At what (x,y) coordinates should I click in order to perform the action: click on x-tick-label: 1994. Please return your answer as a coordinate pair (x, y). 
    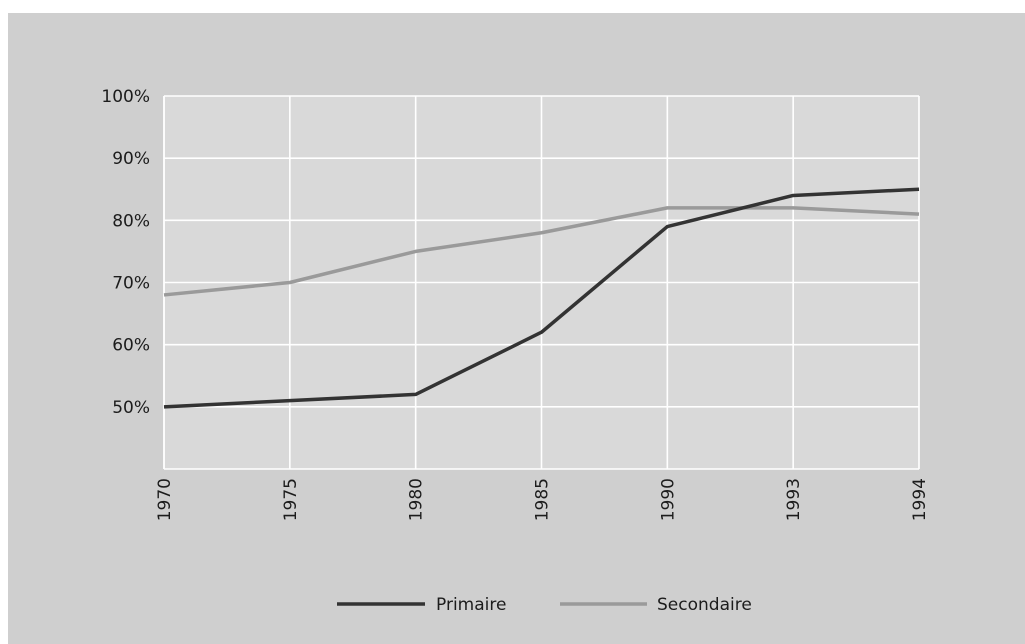
    Looking at the image, I should click on (920, 499).